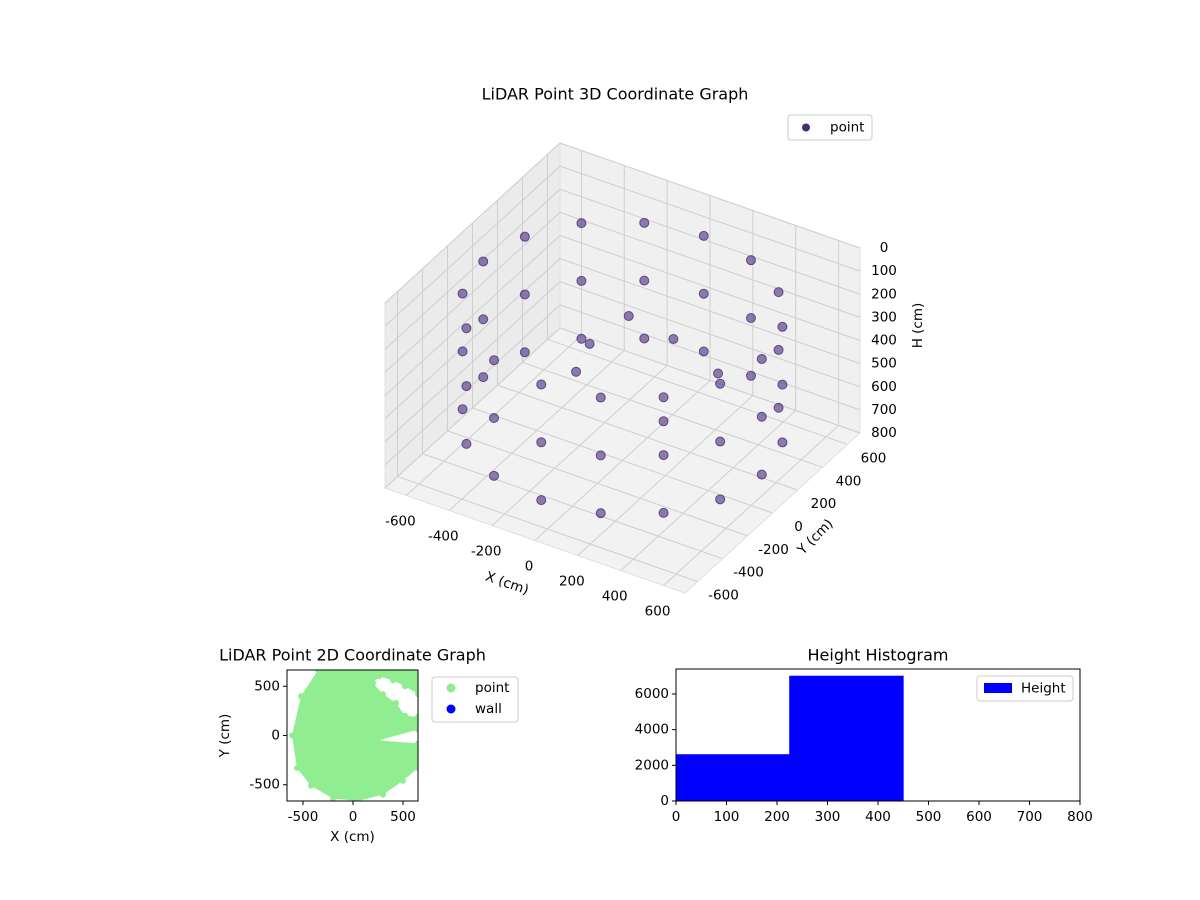 The width and height of the screenshot is (1200, 900). Describe the element at coordinates (615, 597) in the screenshot. I see `x-tick-label: 400` at that location.